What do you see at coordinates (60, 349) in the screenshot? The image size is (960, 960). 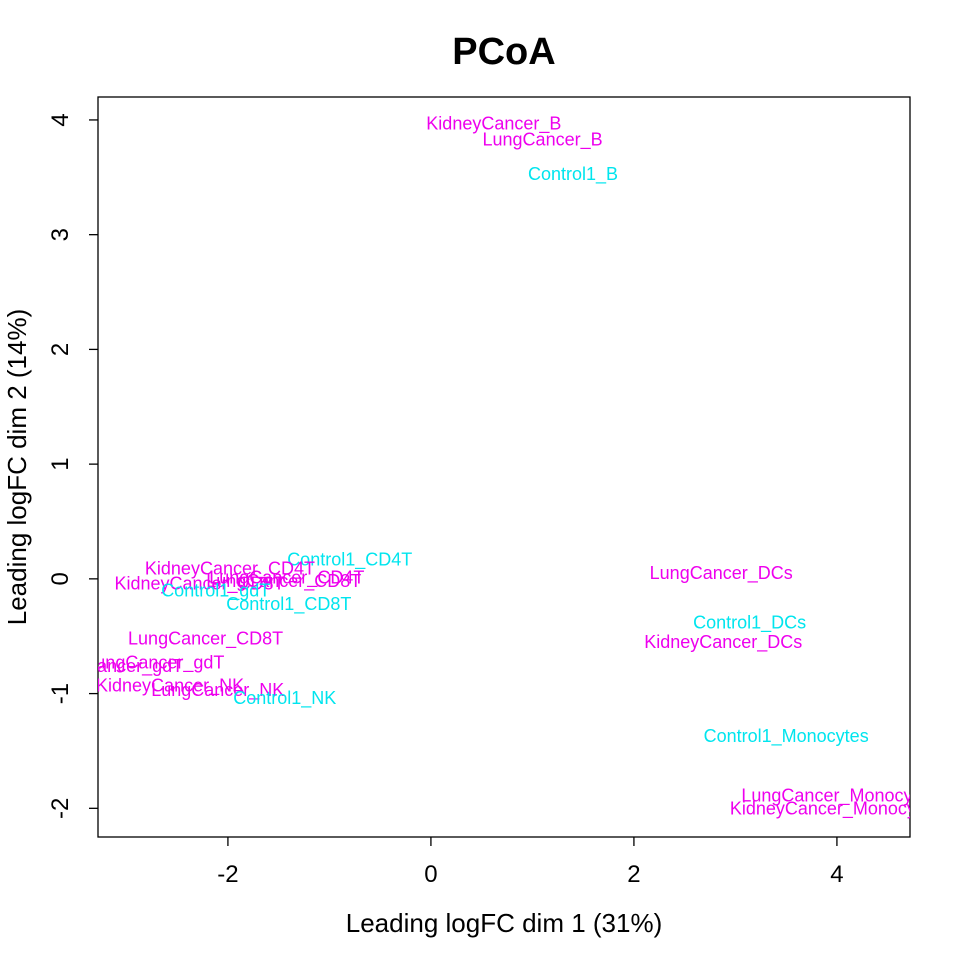 I see `y-tick-label: 2` at bounding box center [60, 349].